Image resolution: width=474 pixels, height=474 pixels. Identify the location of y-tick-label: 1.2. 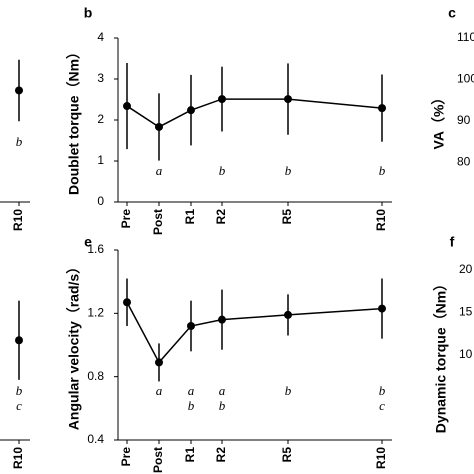
(95, 313).